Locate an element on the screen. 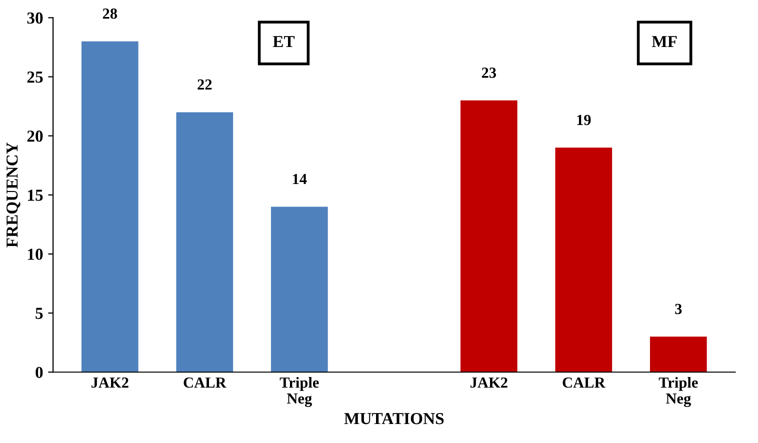 The height and width of the screenshot is (443, 758). y-tick-label: 0 is located at coordinates (39, 372).